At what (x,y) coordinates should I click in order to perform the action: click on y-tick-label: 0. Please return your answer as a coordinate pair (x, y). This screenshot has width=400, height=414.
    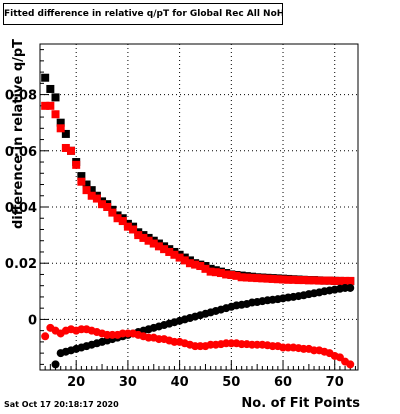
    Looking at the image, I should click on (32, 320).